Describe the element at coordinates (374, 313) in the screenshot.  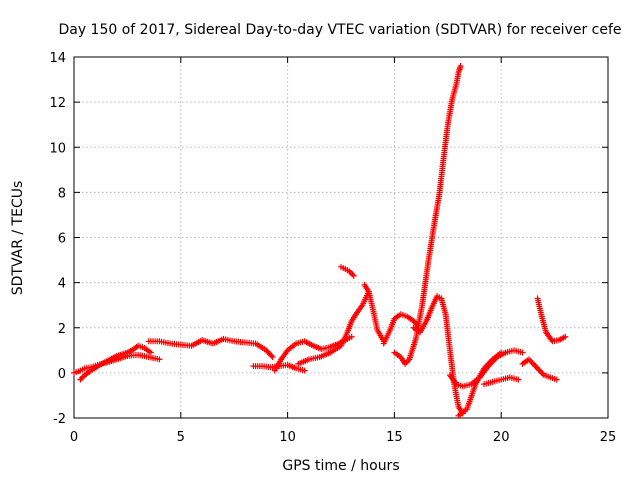
I see `series-trace-h` at that location.